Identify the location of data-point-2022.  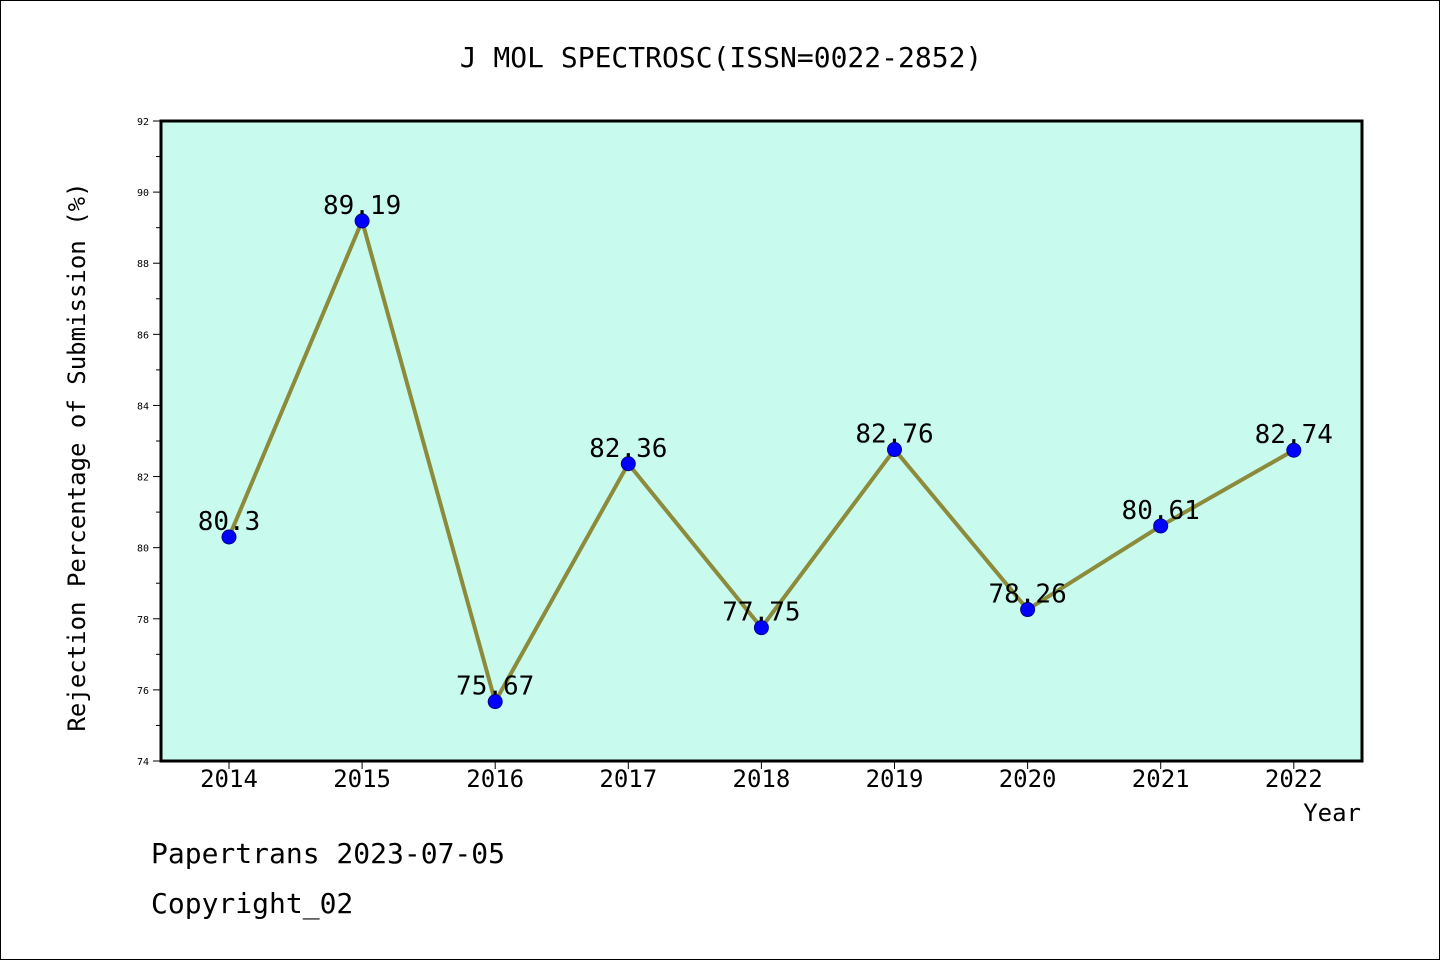
(1294, 450).